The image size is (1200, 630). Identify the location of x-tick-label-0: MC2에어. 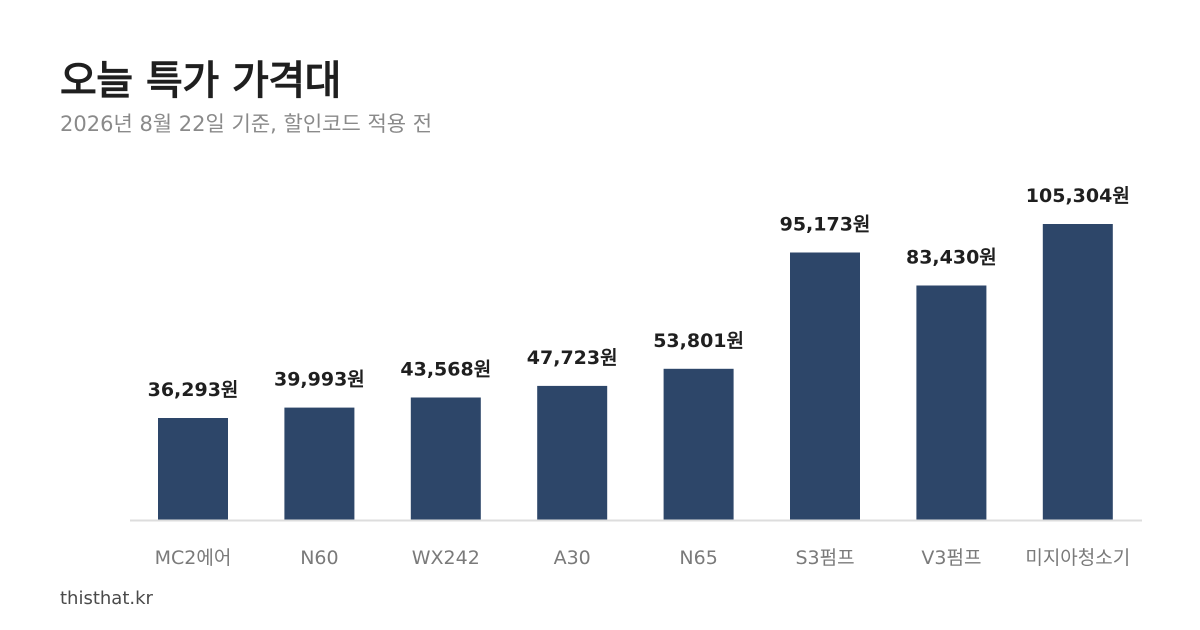
(193, 558).